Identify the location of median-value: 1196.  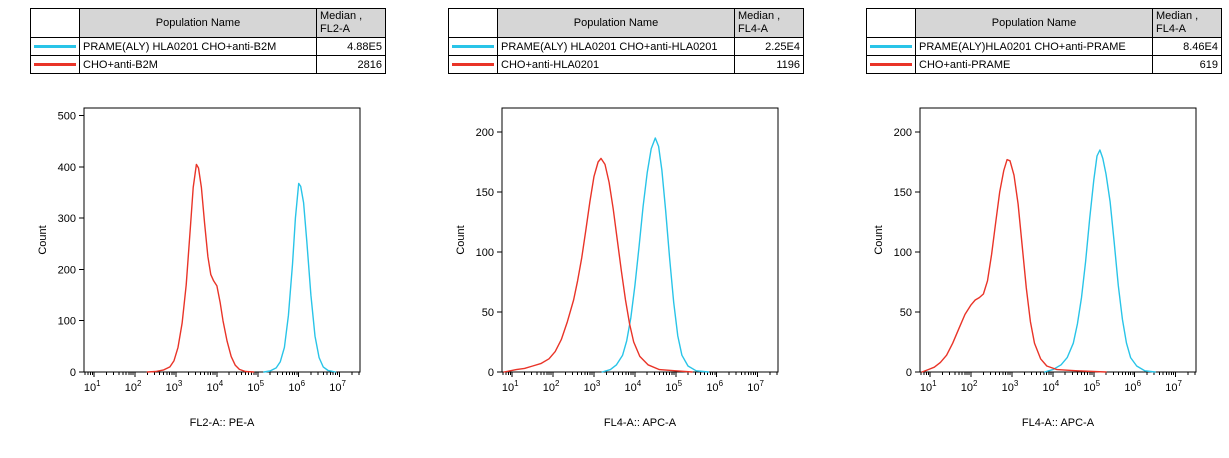
(769, 64).